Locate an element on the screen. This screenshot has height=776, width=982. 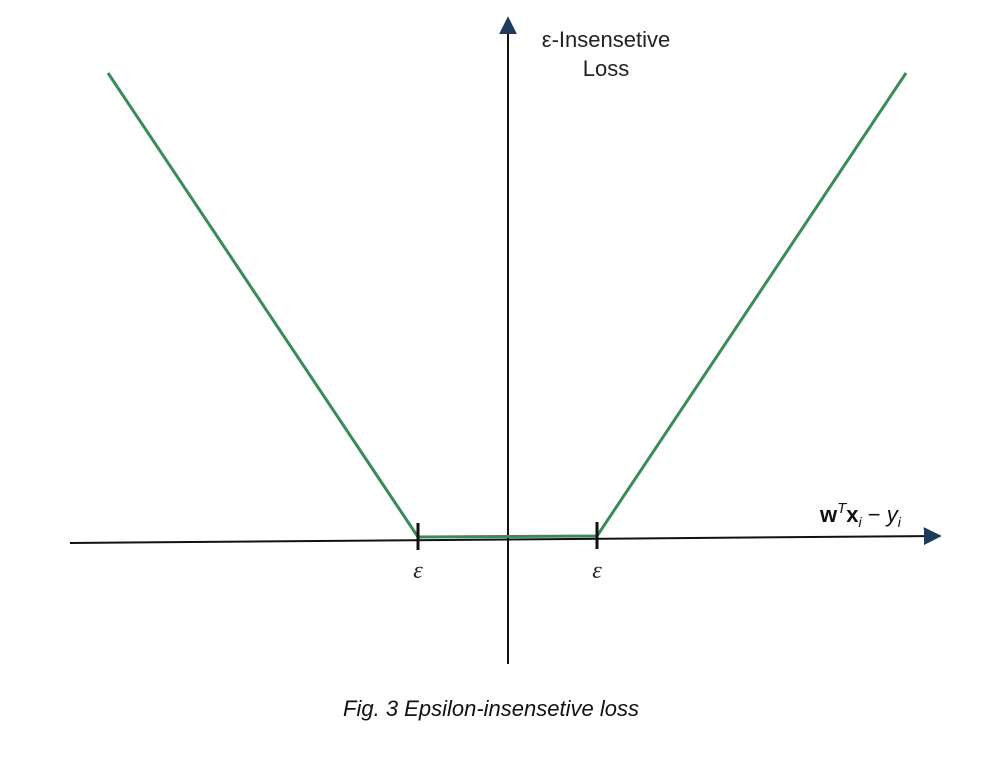
x-label-sub-i1: i is located at coordinates (861, 522).